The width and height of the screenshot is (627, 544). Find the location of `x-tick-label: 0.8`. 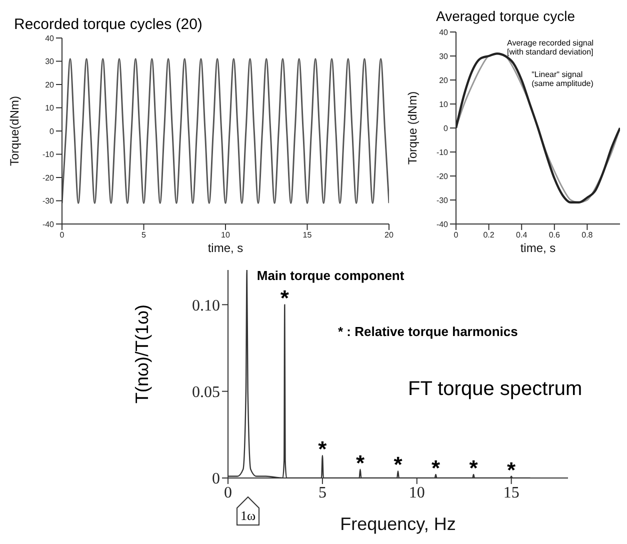

x-tick-label: 0.8 is located at coordinates (588, 235).